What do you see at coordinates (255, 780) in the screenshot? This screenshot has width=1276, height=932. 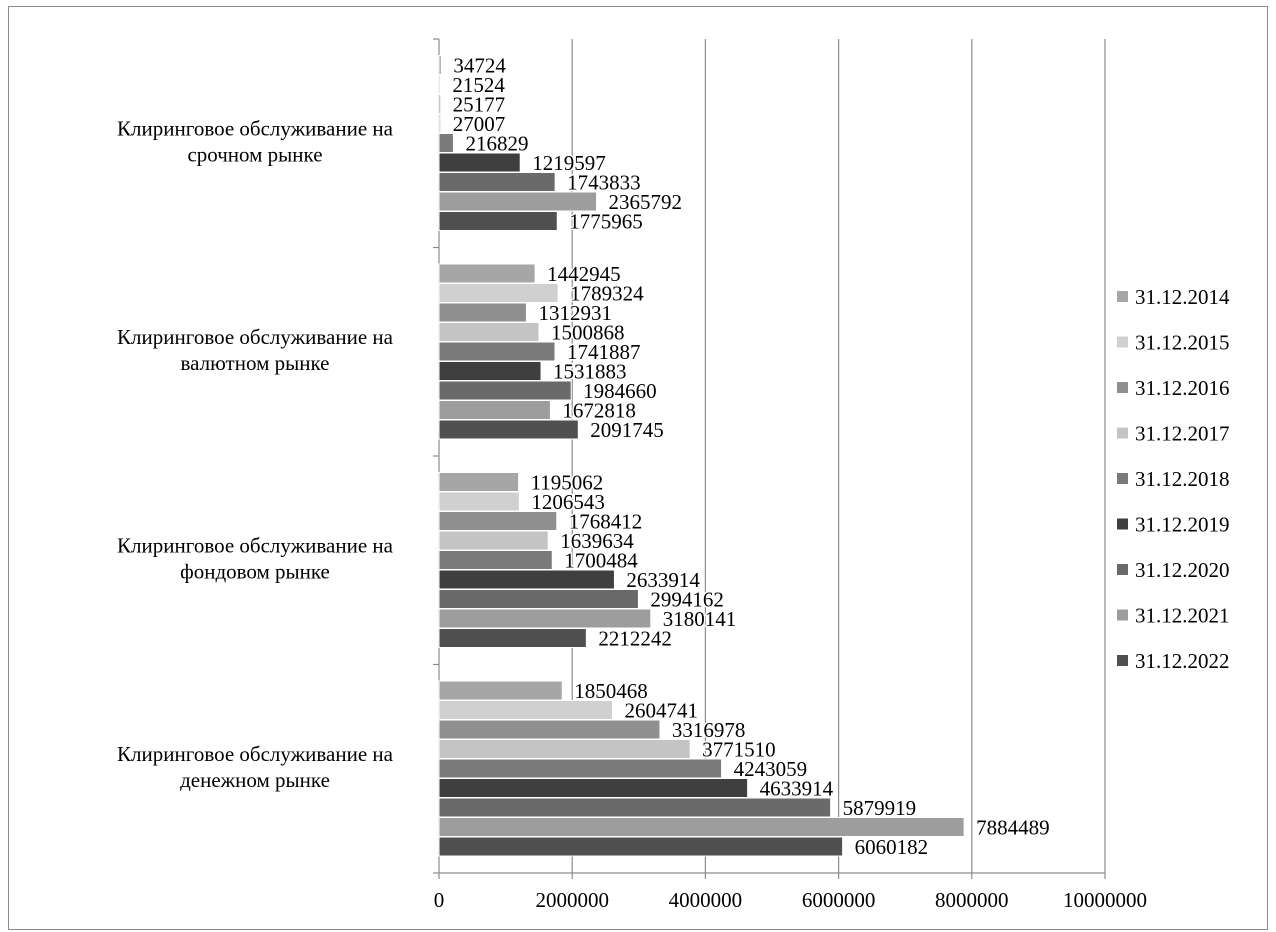 I see `category-label: денежном рынке` at bounding box center [255, 780].